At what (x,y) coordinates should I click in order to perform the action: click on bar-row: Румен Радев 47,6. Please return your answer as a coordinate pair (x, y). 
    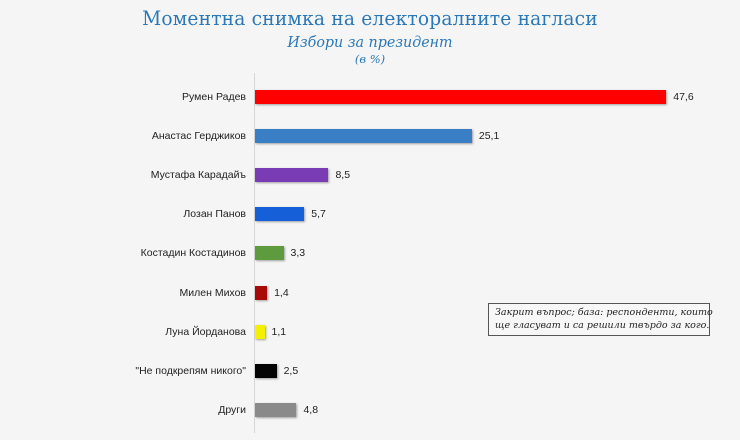
    Looking at the image, I should click on (370, 97).